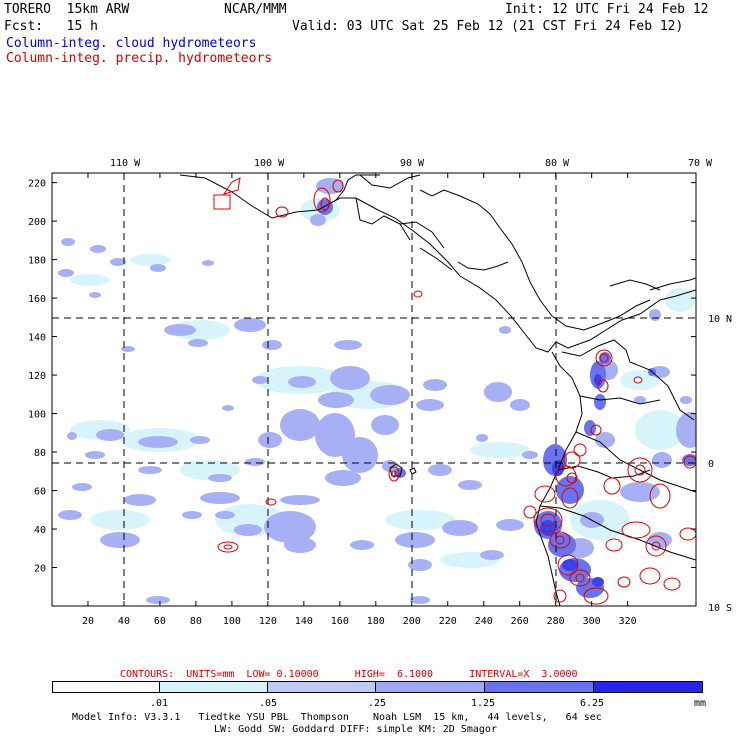  What do you see at coordinates (40, 453) in the screenshot?
I see `y-tick-label: 80` at bounding box center [40, 453].